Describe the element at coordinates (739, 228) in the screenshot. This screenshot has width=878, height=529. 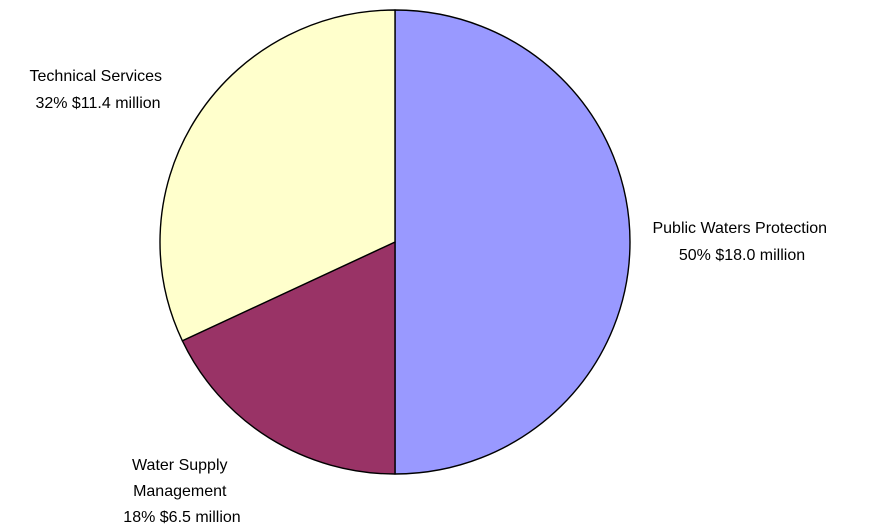
I see `label-line: Public Waters Protection` at that location.